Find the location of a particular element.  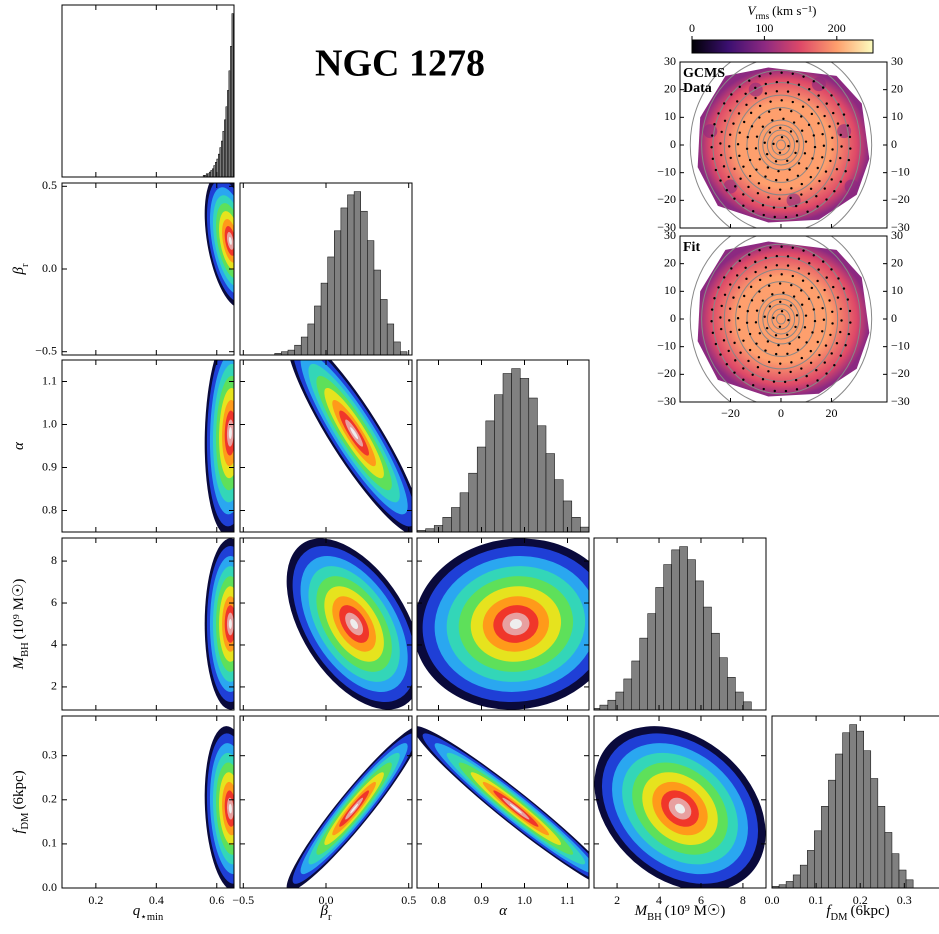

y-tick-label: 0.5 is located at coordinates (49, 185).